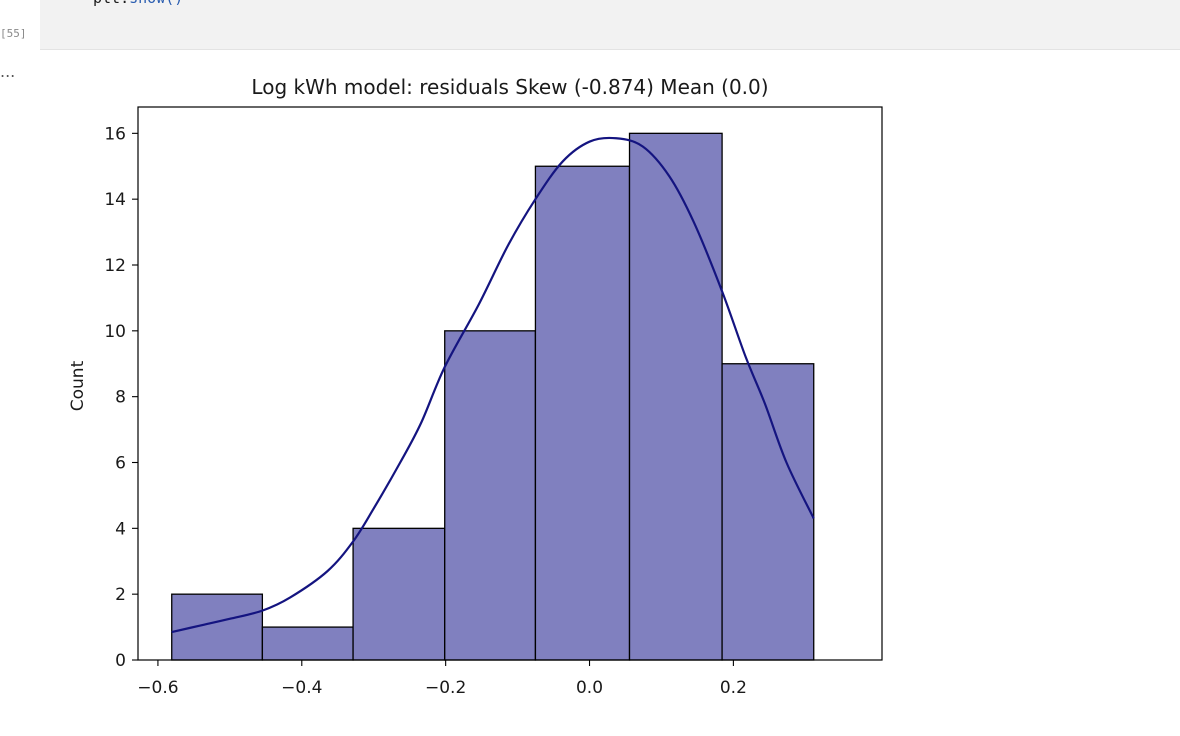  Describe the element at coordinates (610, 25) in the screenshot. I see `code-cell: plt.show()` at that location.